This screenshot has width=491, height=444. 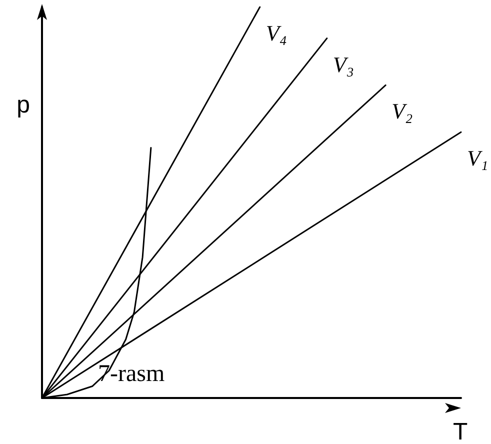 What do you see at coordinates (23, 105) in the screenshot?
I see `y-axis-title: p` at bounding box center [23, 105].